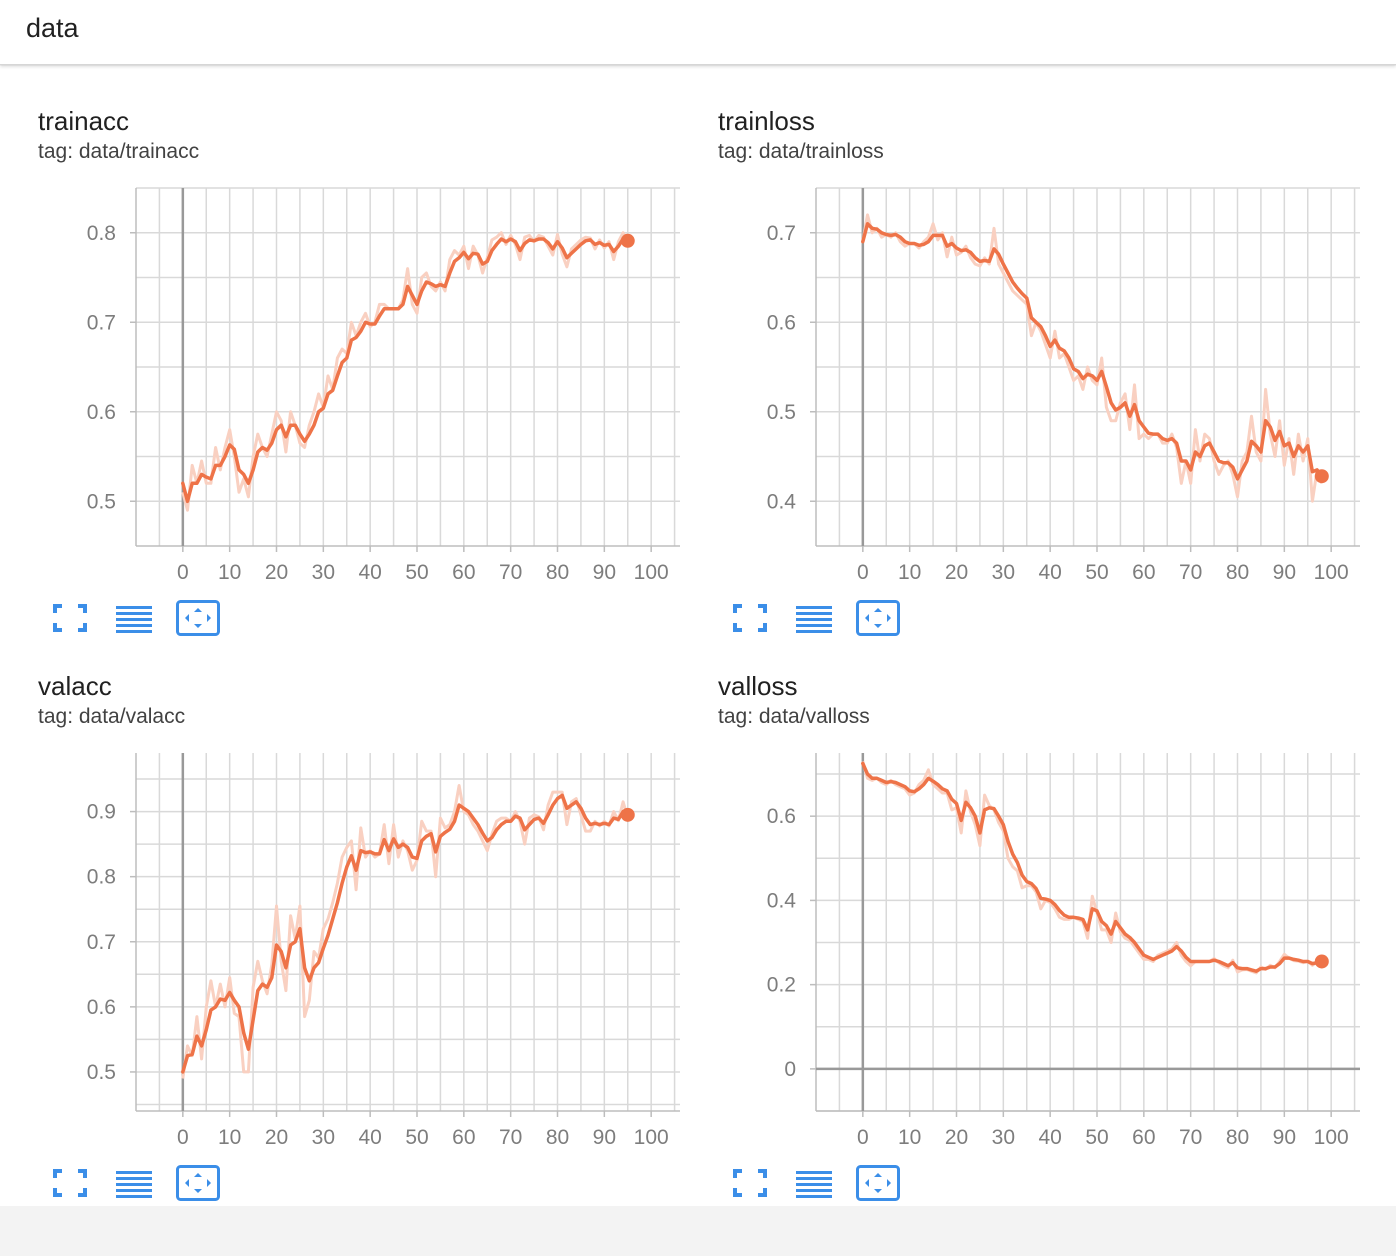  I want to click on chart-title: valloss, so click(758, 686).